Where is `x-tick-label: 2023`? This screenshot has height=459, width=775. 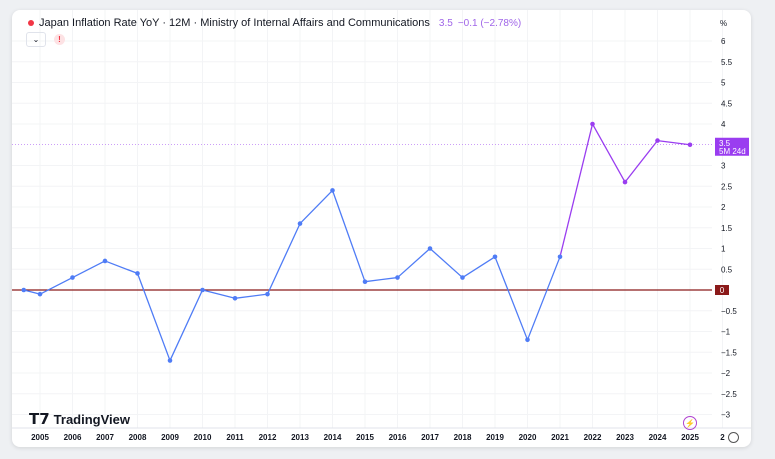
x-tick-label: 2023 is located at coordinates (625, 437).